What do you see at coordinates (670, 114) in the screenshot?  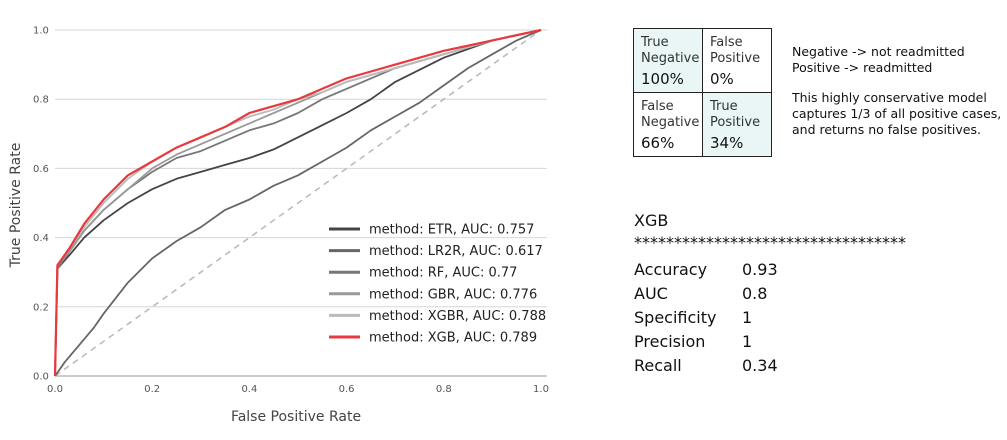 I see `cm-false-negative-label: False Negative` at bounding box center [670, 114].